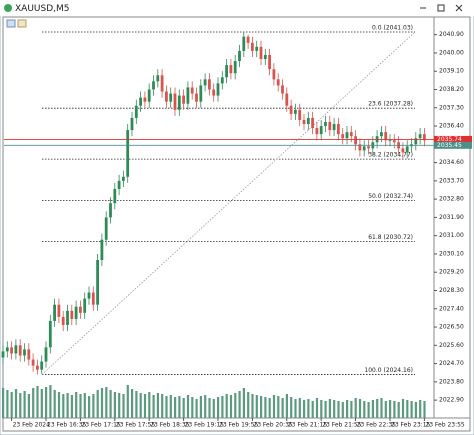  Describe the element at coordinates (451, 71) in the screenshot. I see `y-tick-label: 2039.10` at that location.